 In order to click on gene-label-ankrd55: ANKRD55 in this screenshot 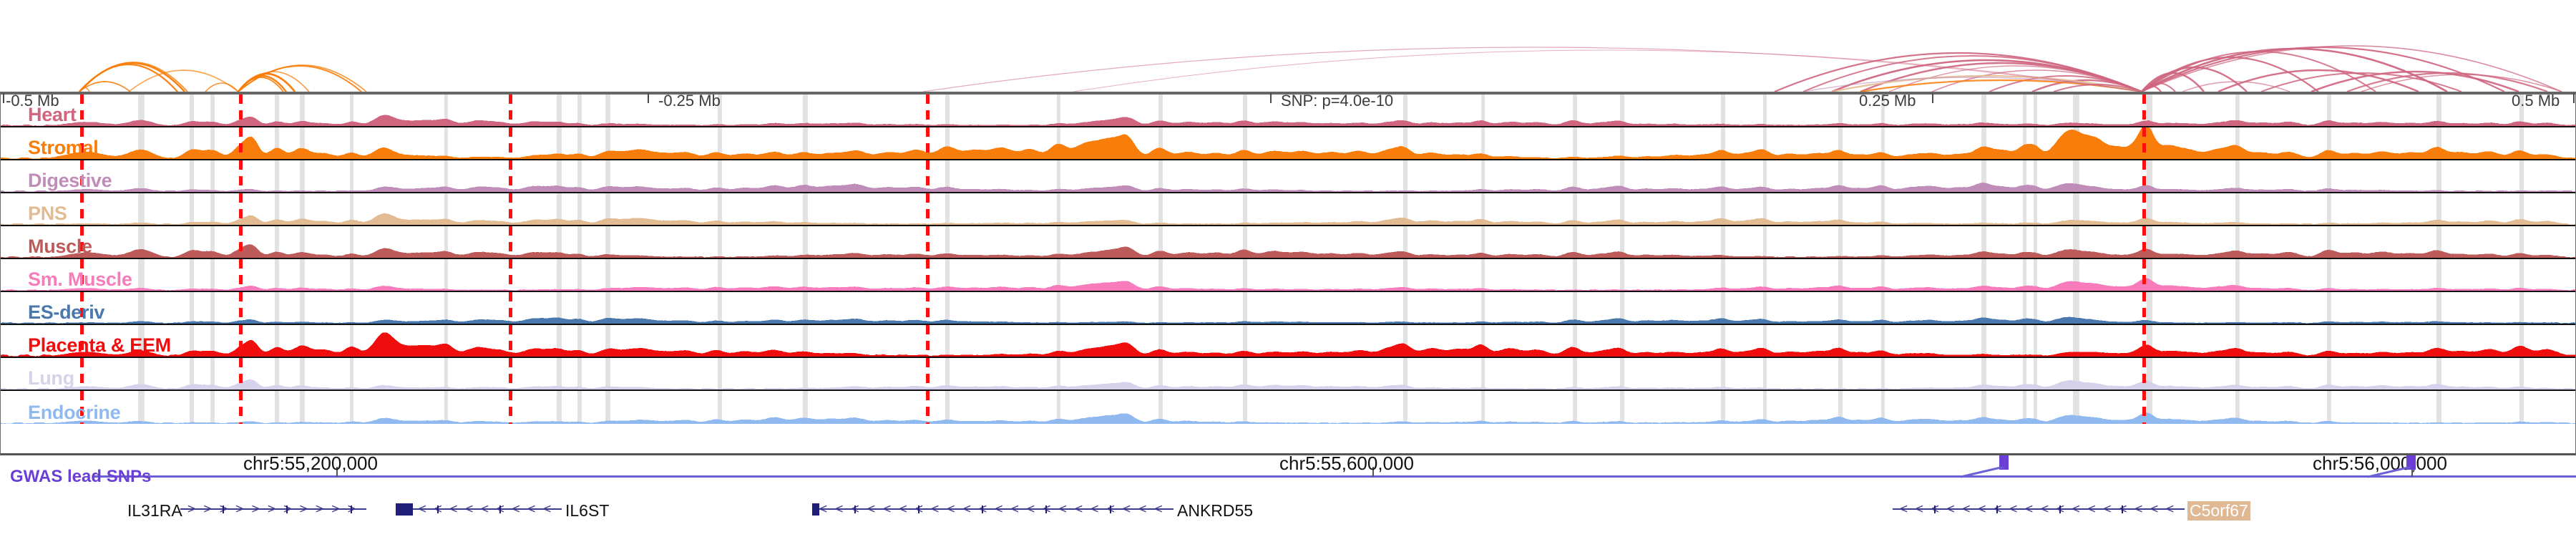, I will do `click(1215, 510)`.